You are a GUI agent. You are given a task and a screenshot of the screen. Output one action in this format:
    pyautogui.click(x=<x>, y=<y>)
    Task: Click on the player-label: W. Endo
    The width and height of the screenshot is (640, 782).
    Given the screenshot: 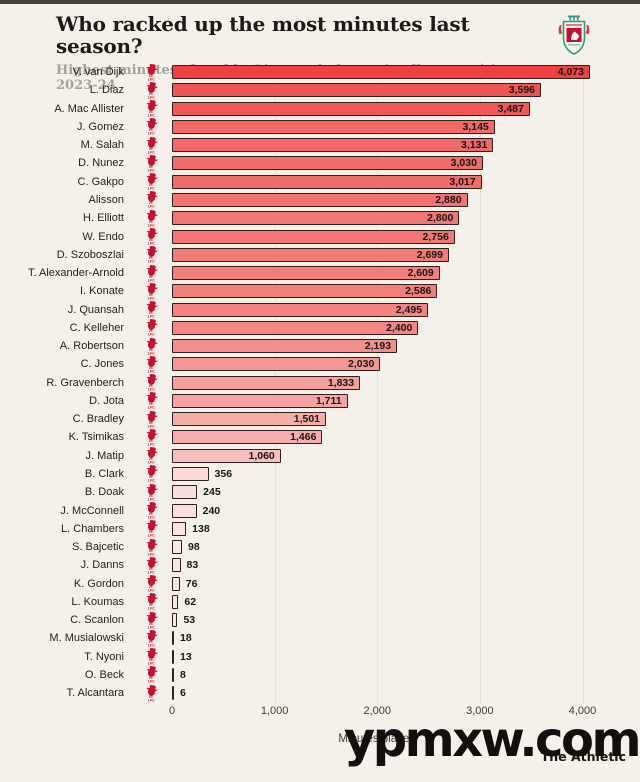 What is the action you would take?
    pyautogui.click(x=103, y=236)
    